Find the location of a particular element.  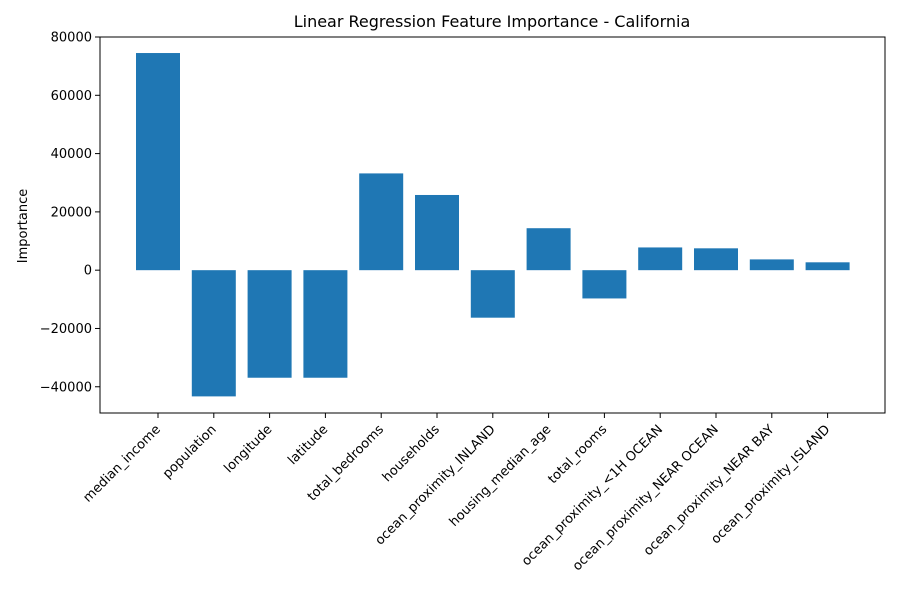

x-tick-label: housing_median_age is located at coordinates (501, 476).